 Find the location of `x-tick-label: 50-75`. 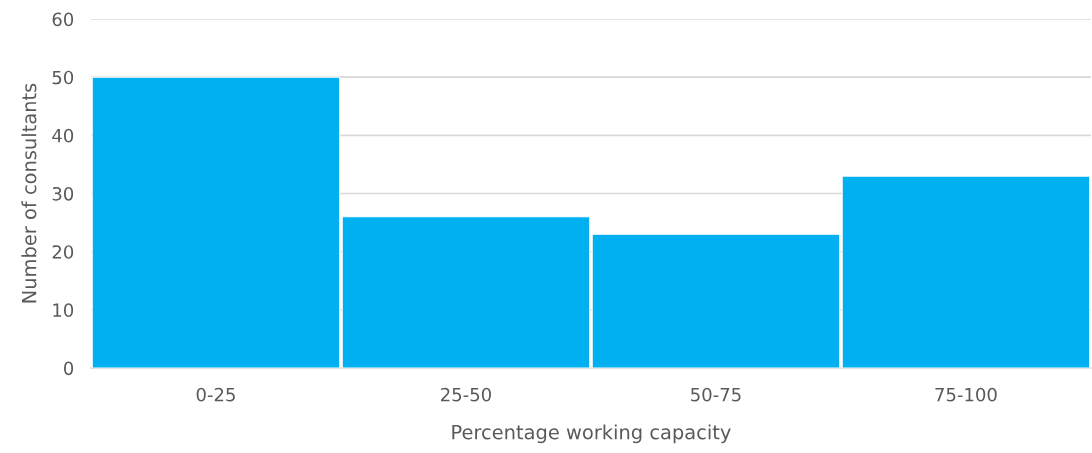

x-tick-label: 50-75 is located at coordinates (716, 394).